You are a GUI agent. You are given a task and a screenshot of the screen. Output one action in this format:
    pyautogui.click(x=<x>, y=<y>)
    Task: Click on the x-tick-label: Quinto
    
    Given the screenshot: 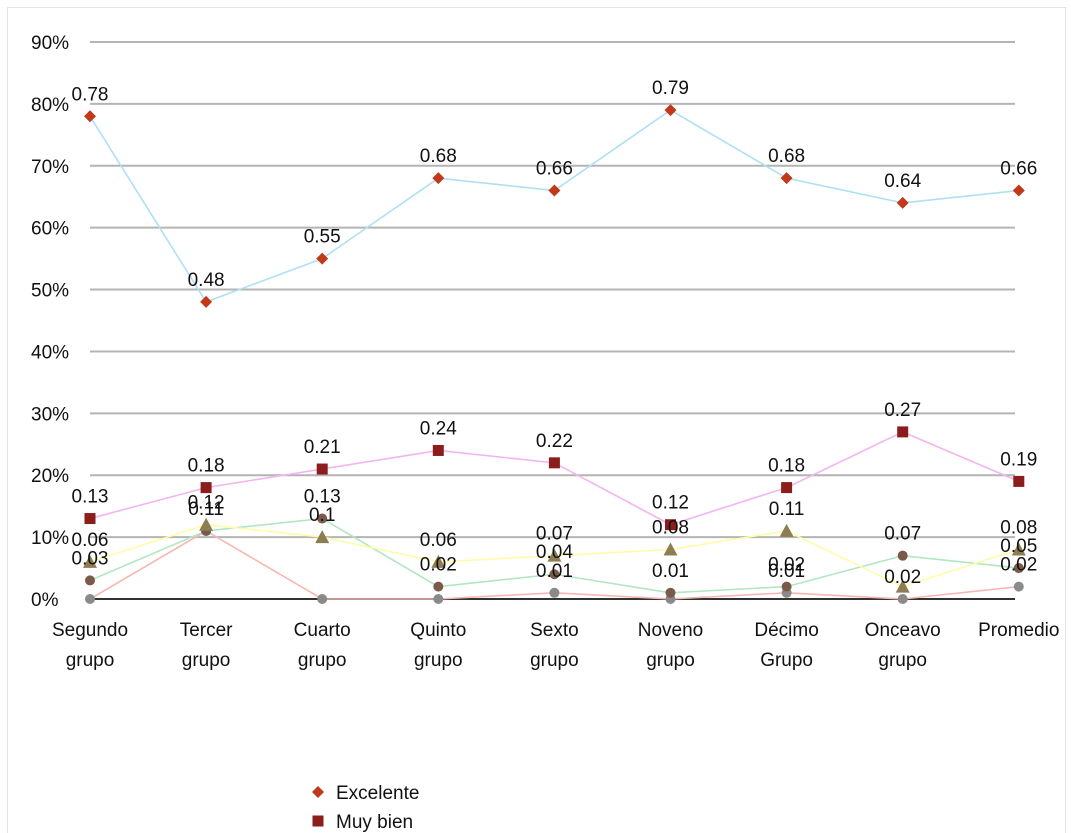 What is the action you would take?
    pyautogui.click(x=438, y=630)
    